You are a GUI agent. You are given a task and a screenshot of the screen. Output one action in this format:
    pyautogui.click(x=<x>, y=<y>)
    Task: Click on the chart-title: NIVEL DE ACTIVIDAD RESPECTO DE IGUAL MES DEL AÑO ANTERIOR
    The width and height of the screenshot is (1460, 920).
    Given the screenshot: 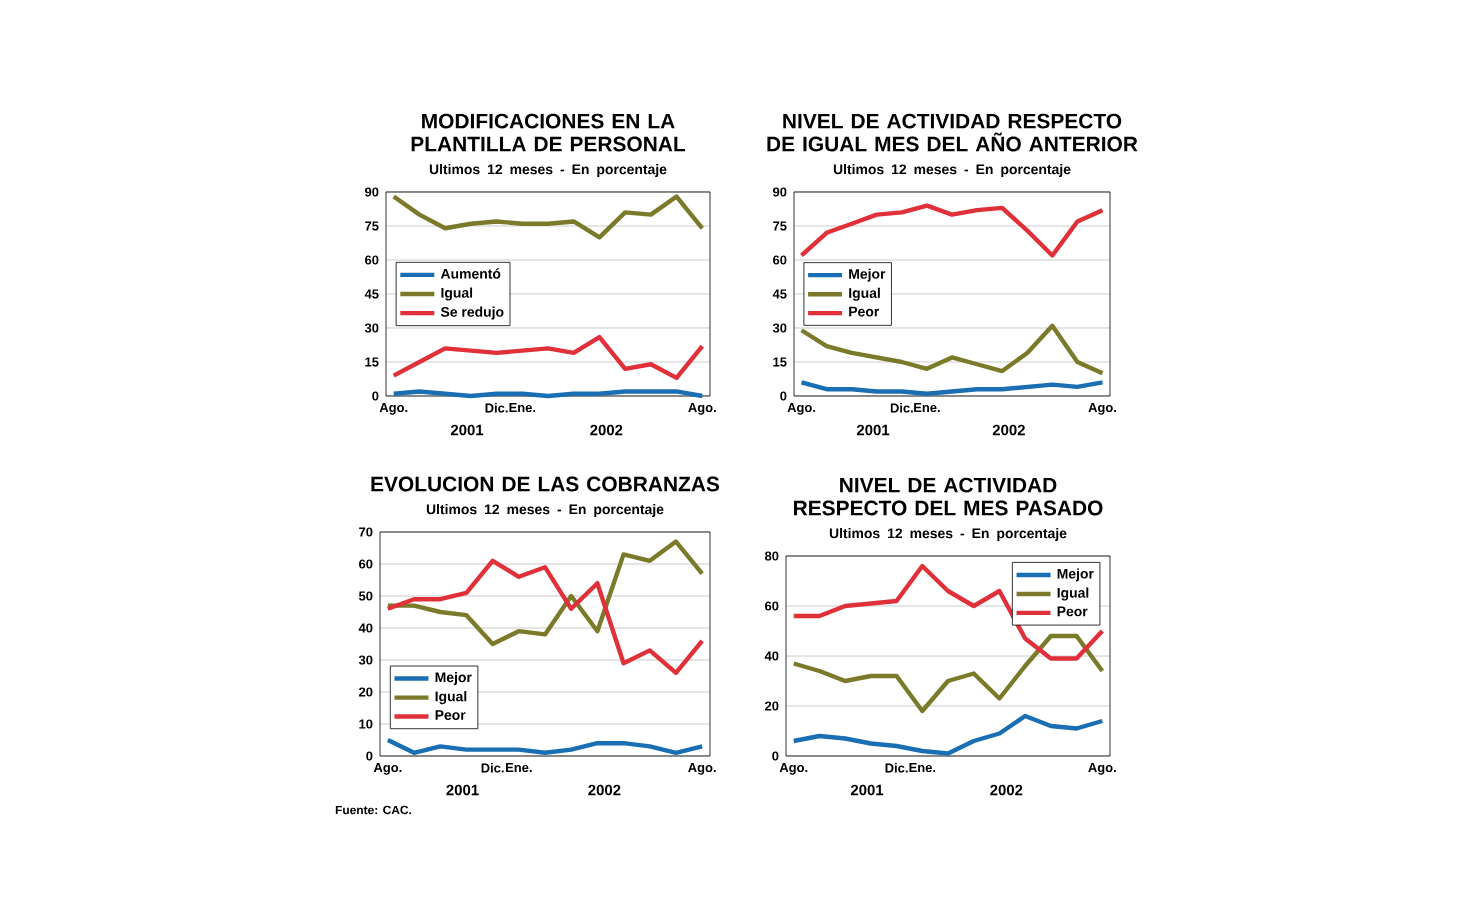 What is the action you would take?
    pyautogui.click(x=952, y=132)
    